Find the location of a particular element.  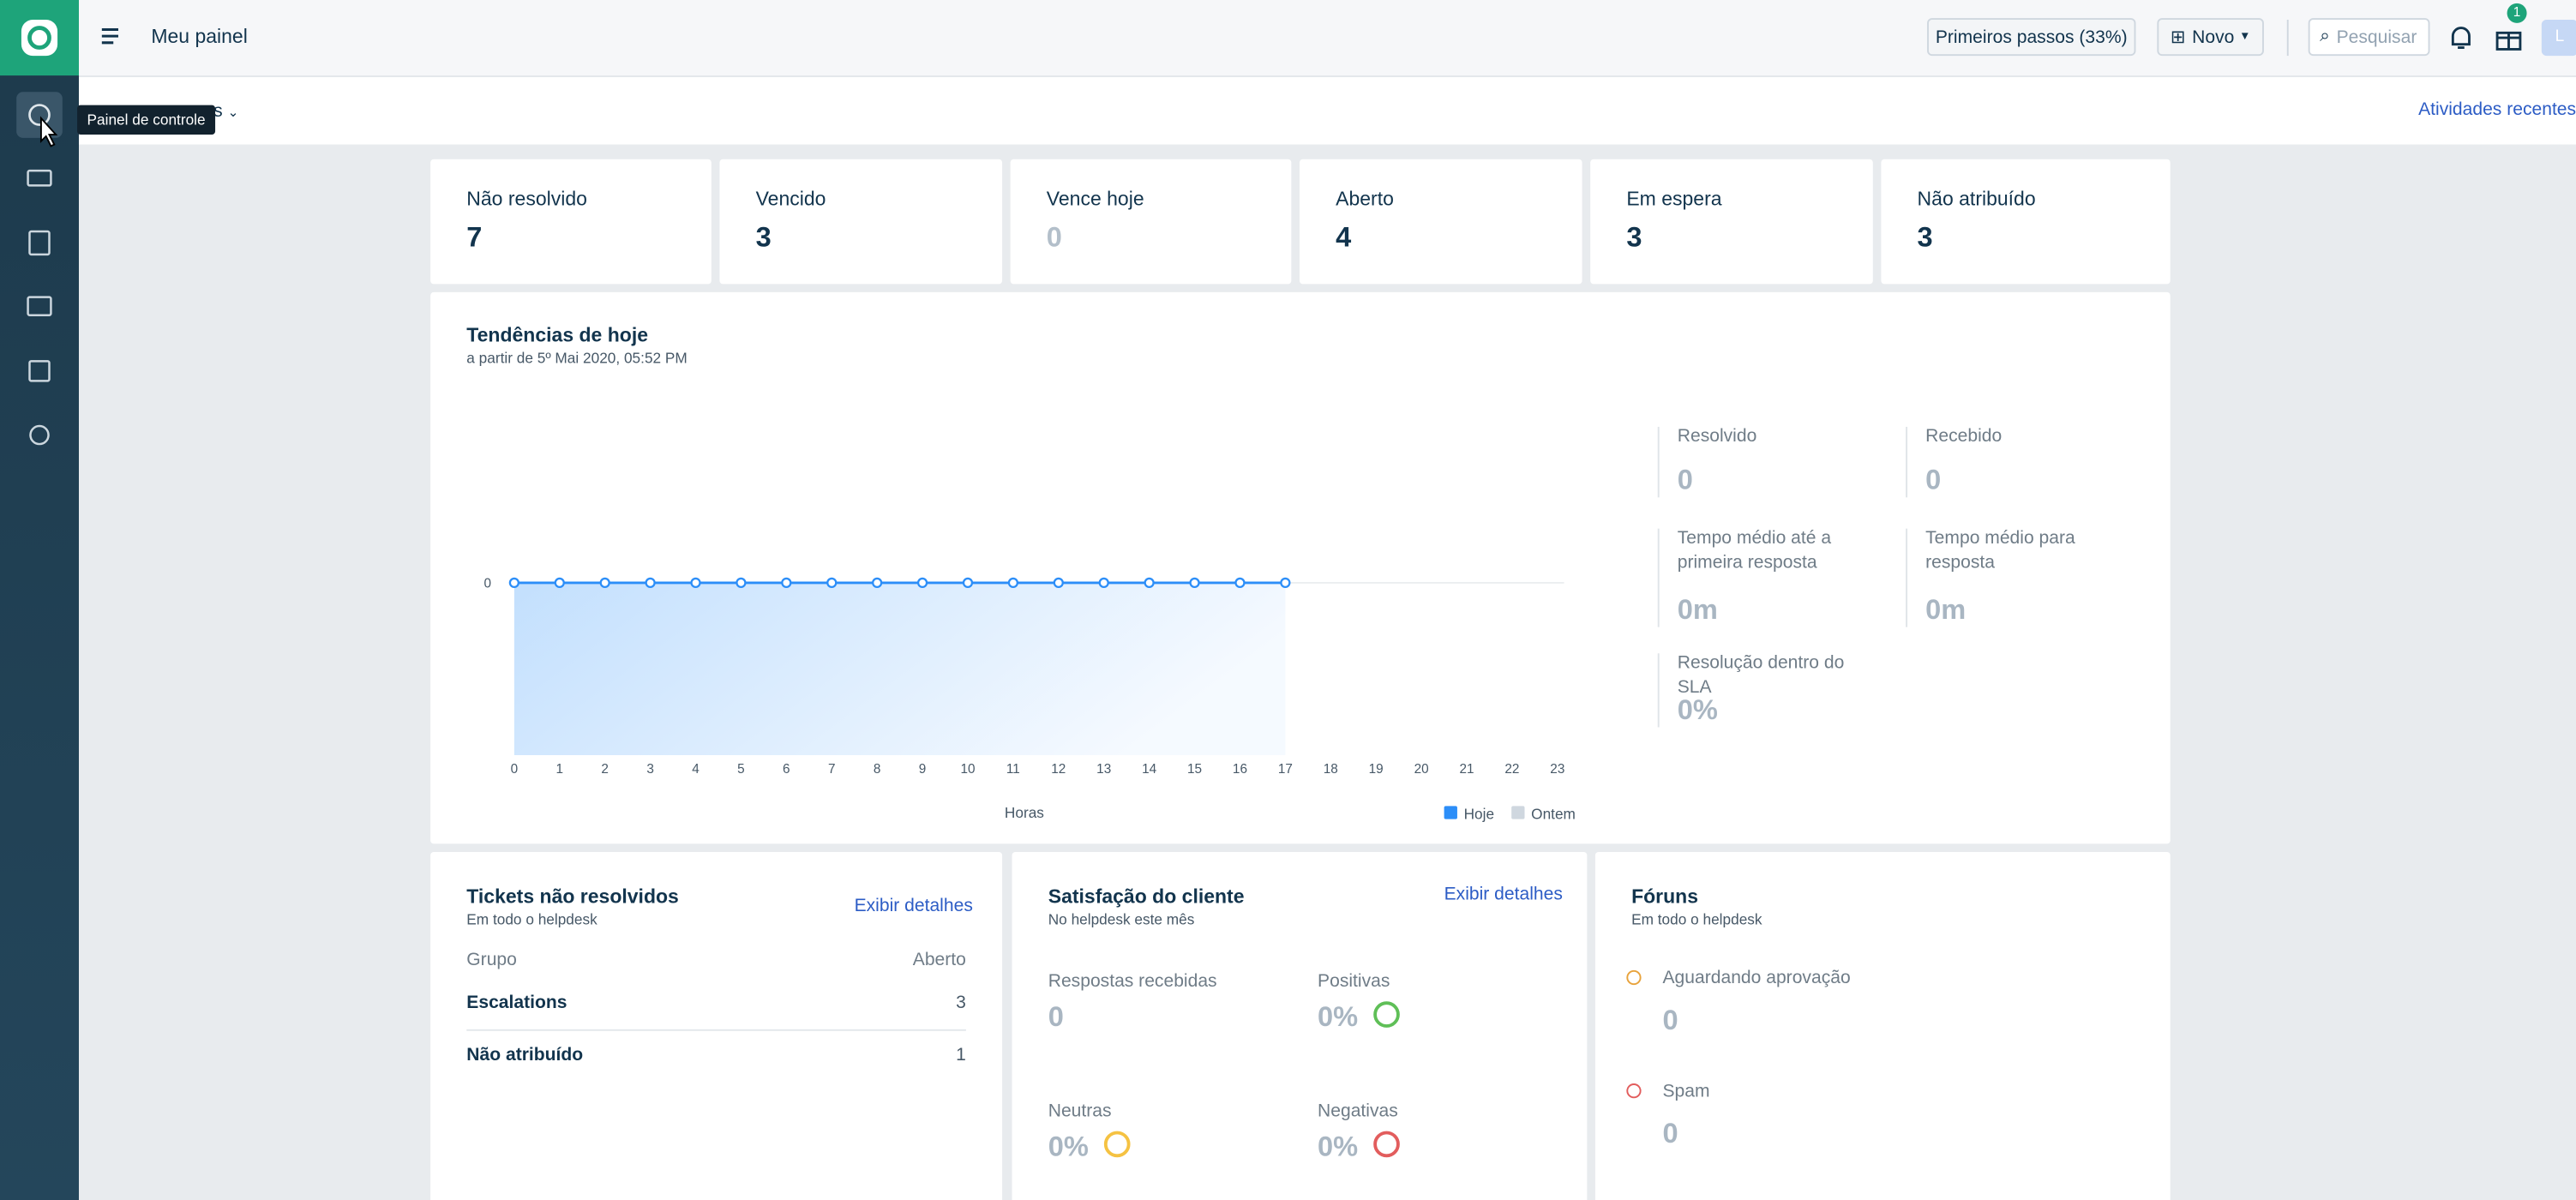

row-divider is located at coordinates (716, 1030).